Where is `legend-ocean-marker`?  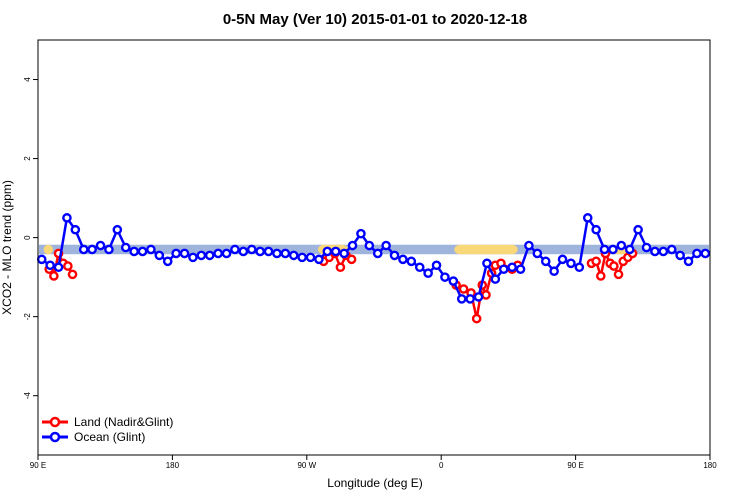 legend-ocean-marker is located at coordinates (55, 437).